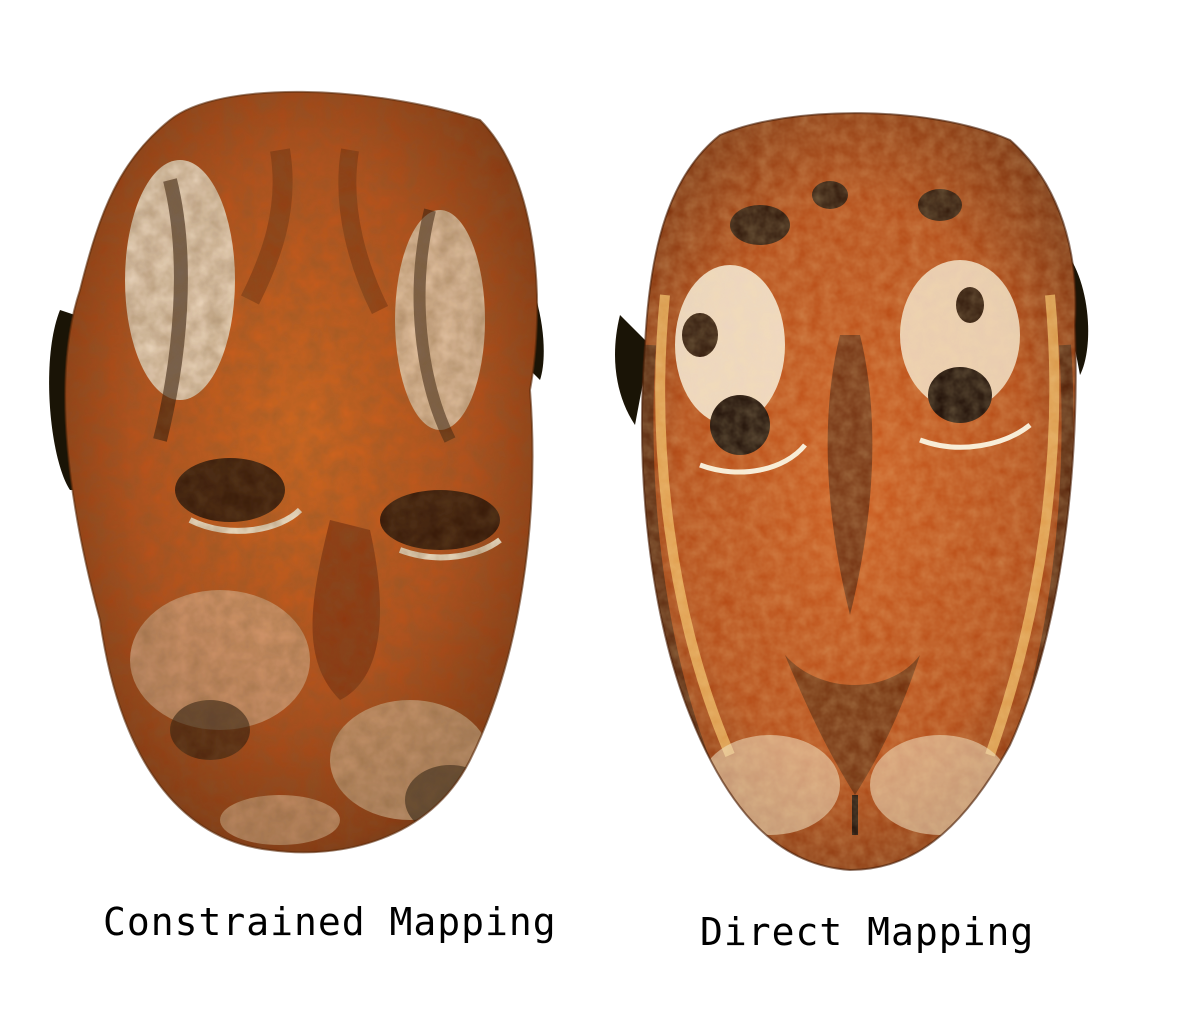  What do you see at coordinates (330, 922) in the screenshot?
I see `caption-constrained-mapping: Constrained Mapping` at bounding box center [330, 922].